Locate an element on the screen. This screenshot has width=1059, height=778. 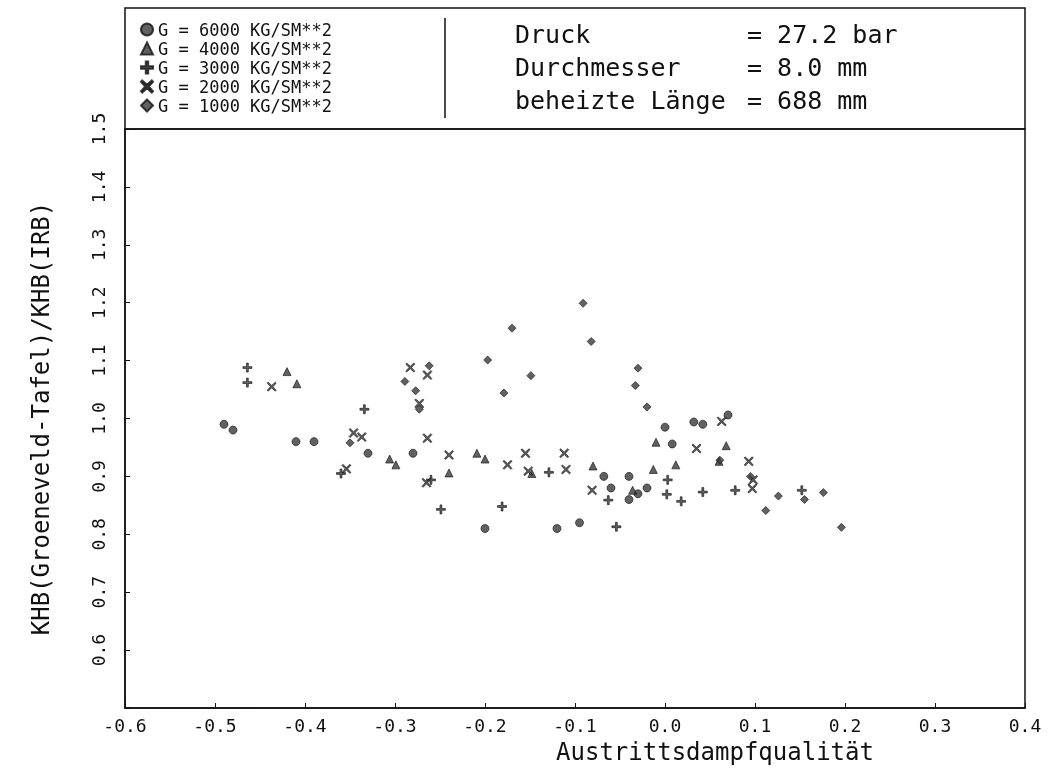
y-tick-label: 1.1 is located at coordinates (98, 360).